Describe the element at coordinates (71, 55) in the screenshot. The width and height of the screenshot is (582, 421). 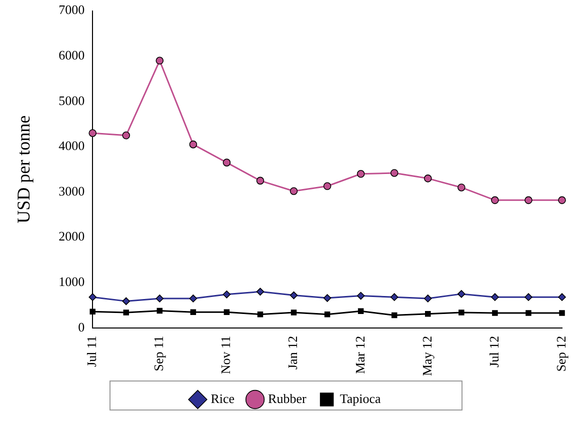
I see `y-tick-label: 6000` at that location.